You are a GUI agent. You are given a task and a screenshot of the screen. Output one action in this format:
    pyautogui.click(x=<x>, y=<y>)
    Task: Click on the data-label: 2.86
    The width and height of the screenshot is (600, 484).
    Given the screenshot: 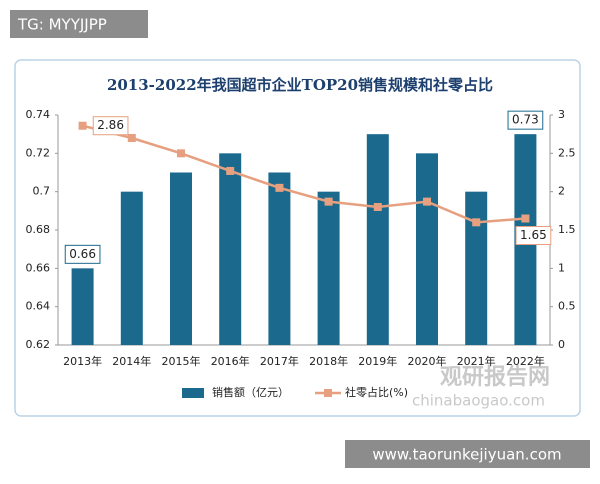 What is the action you would take?
    pyautogui.click(x=110, y=125)
    